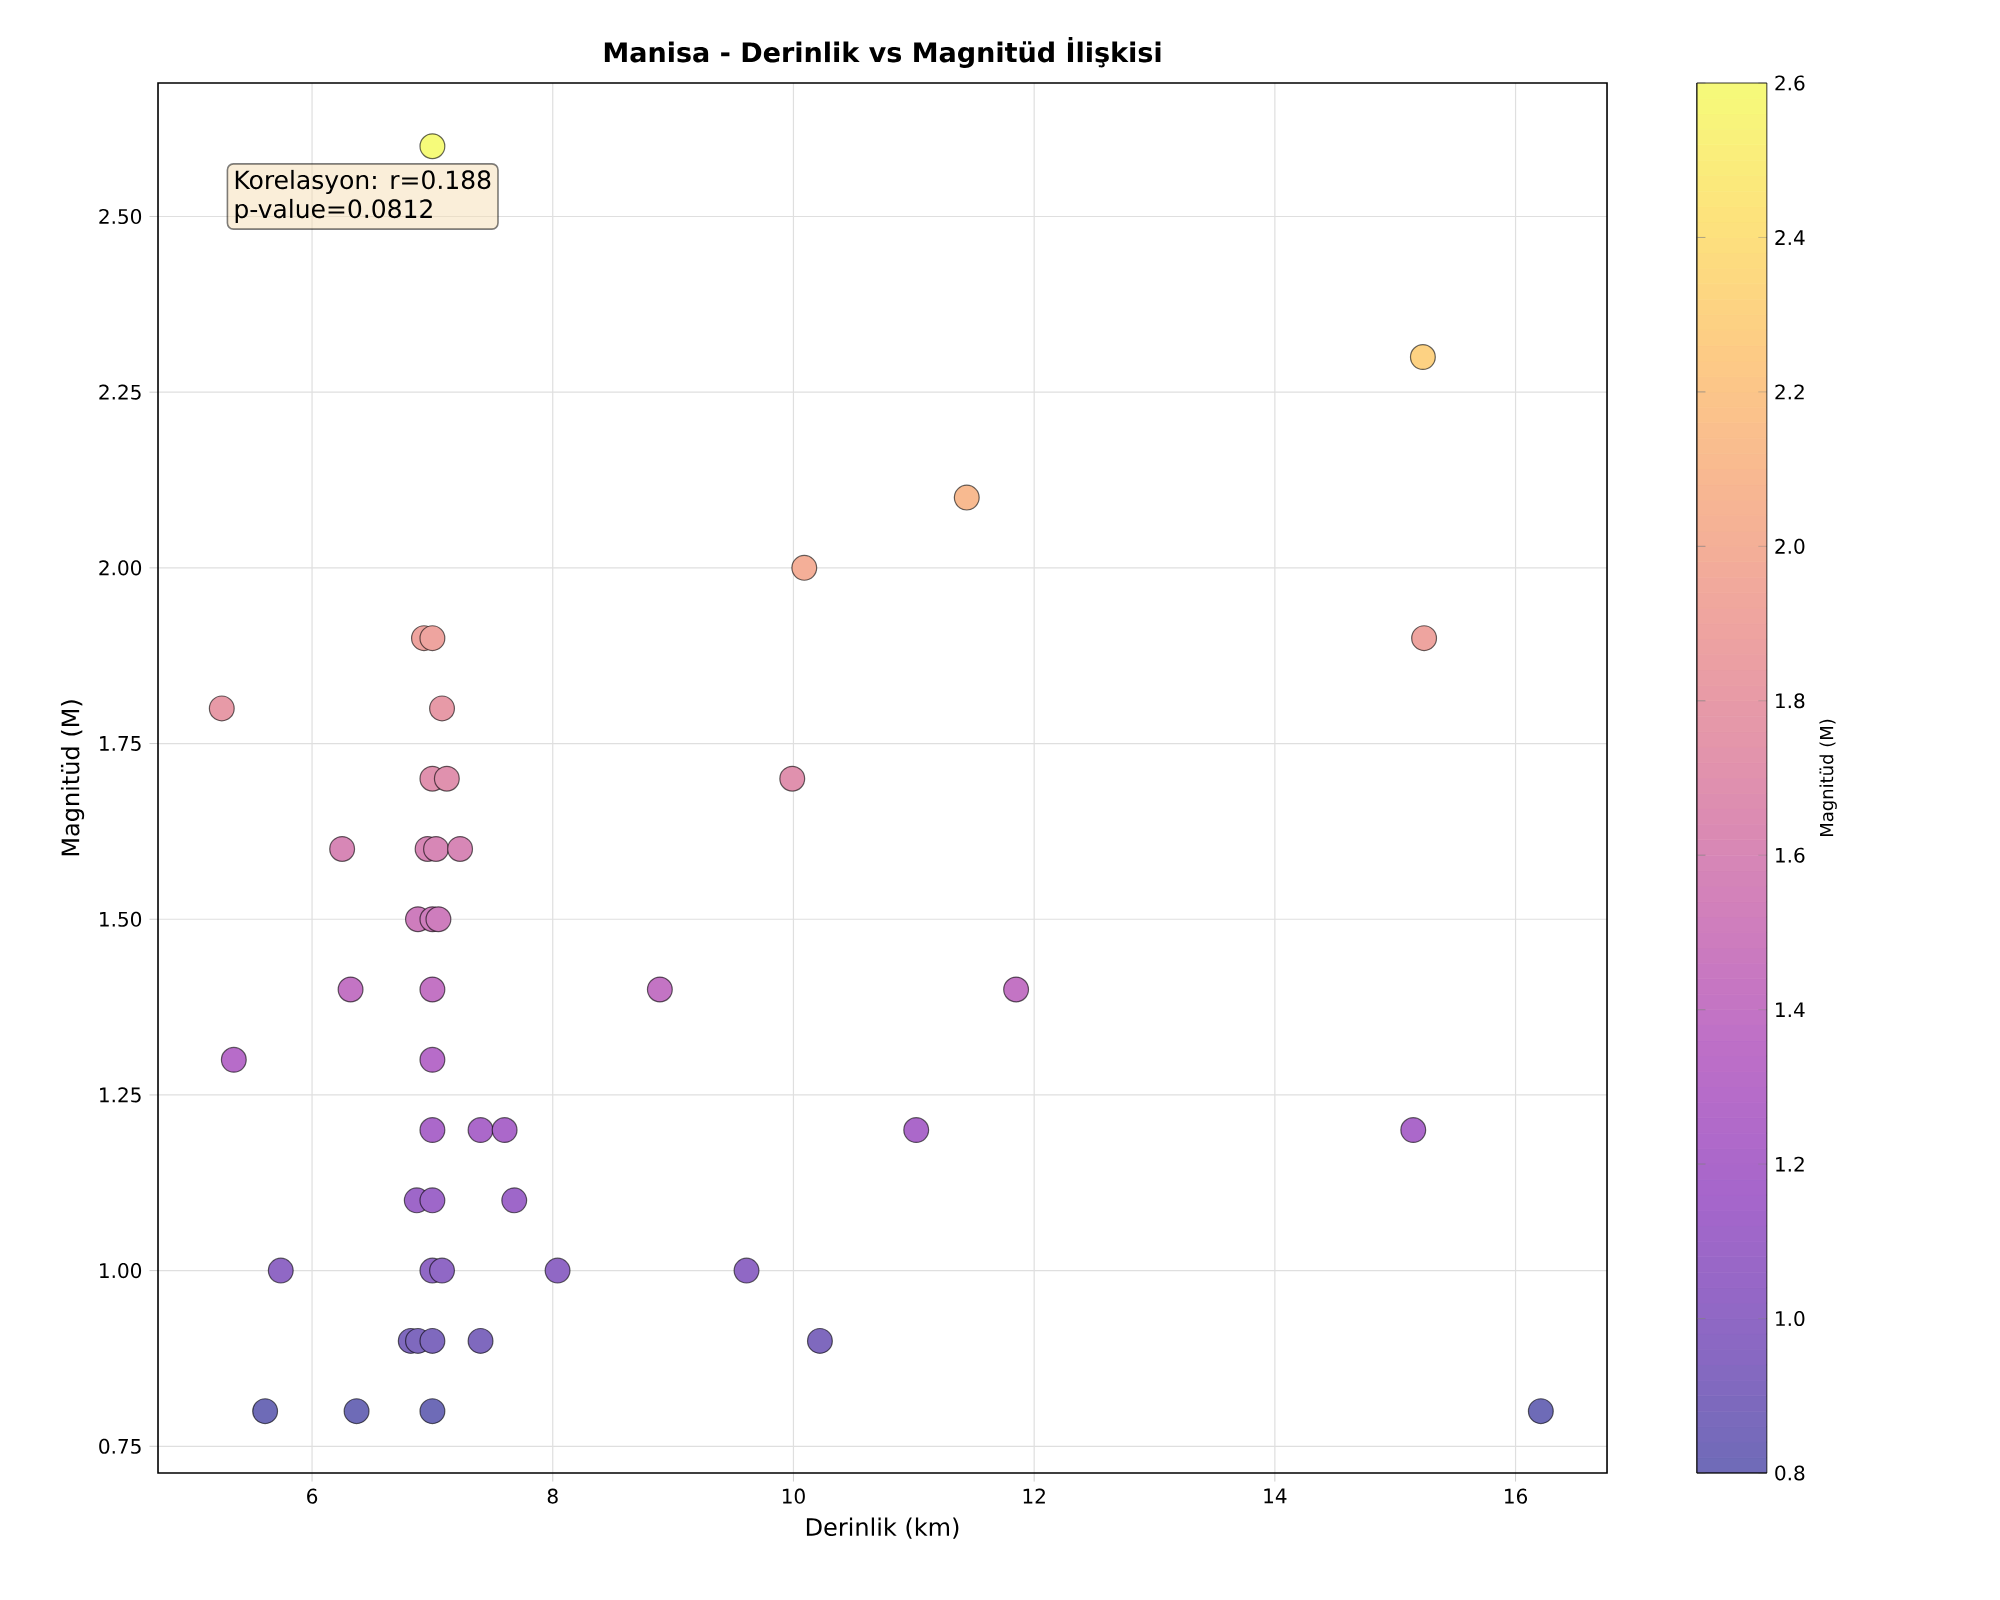 The height and width of the screenshot is (1600, 2000). What do you see at coordinates (1790, 1009) in the screenshot?
I see `color-bar-label: 1.4` at bounding box center [1790, 1009].